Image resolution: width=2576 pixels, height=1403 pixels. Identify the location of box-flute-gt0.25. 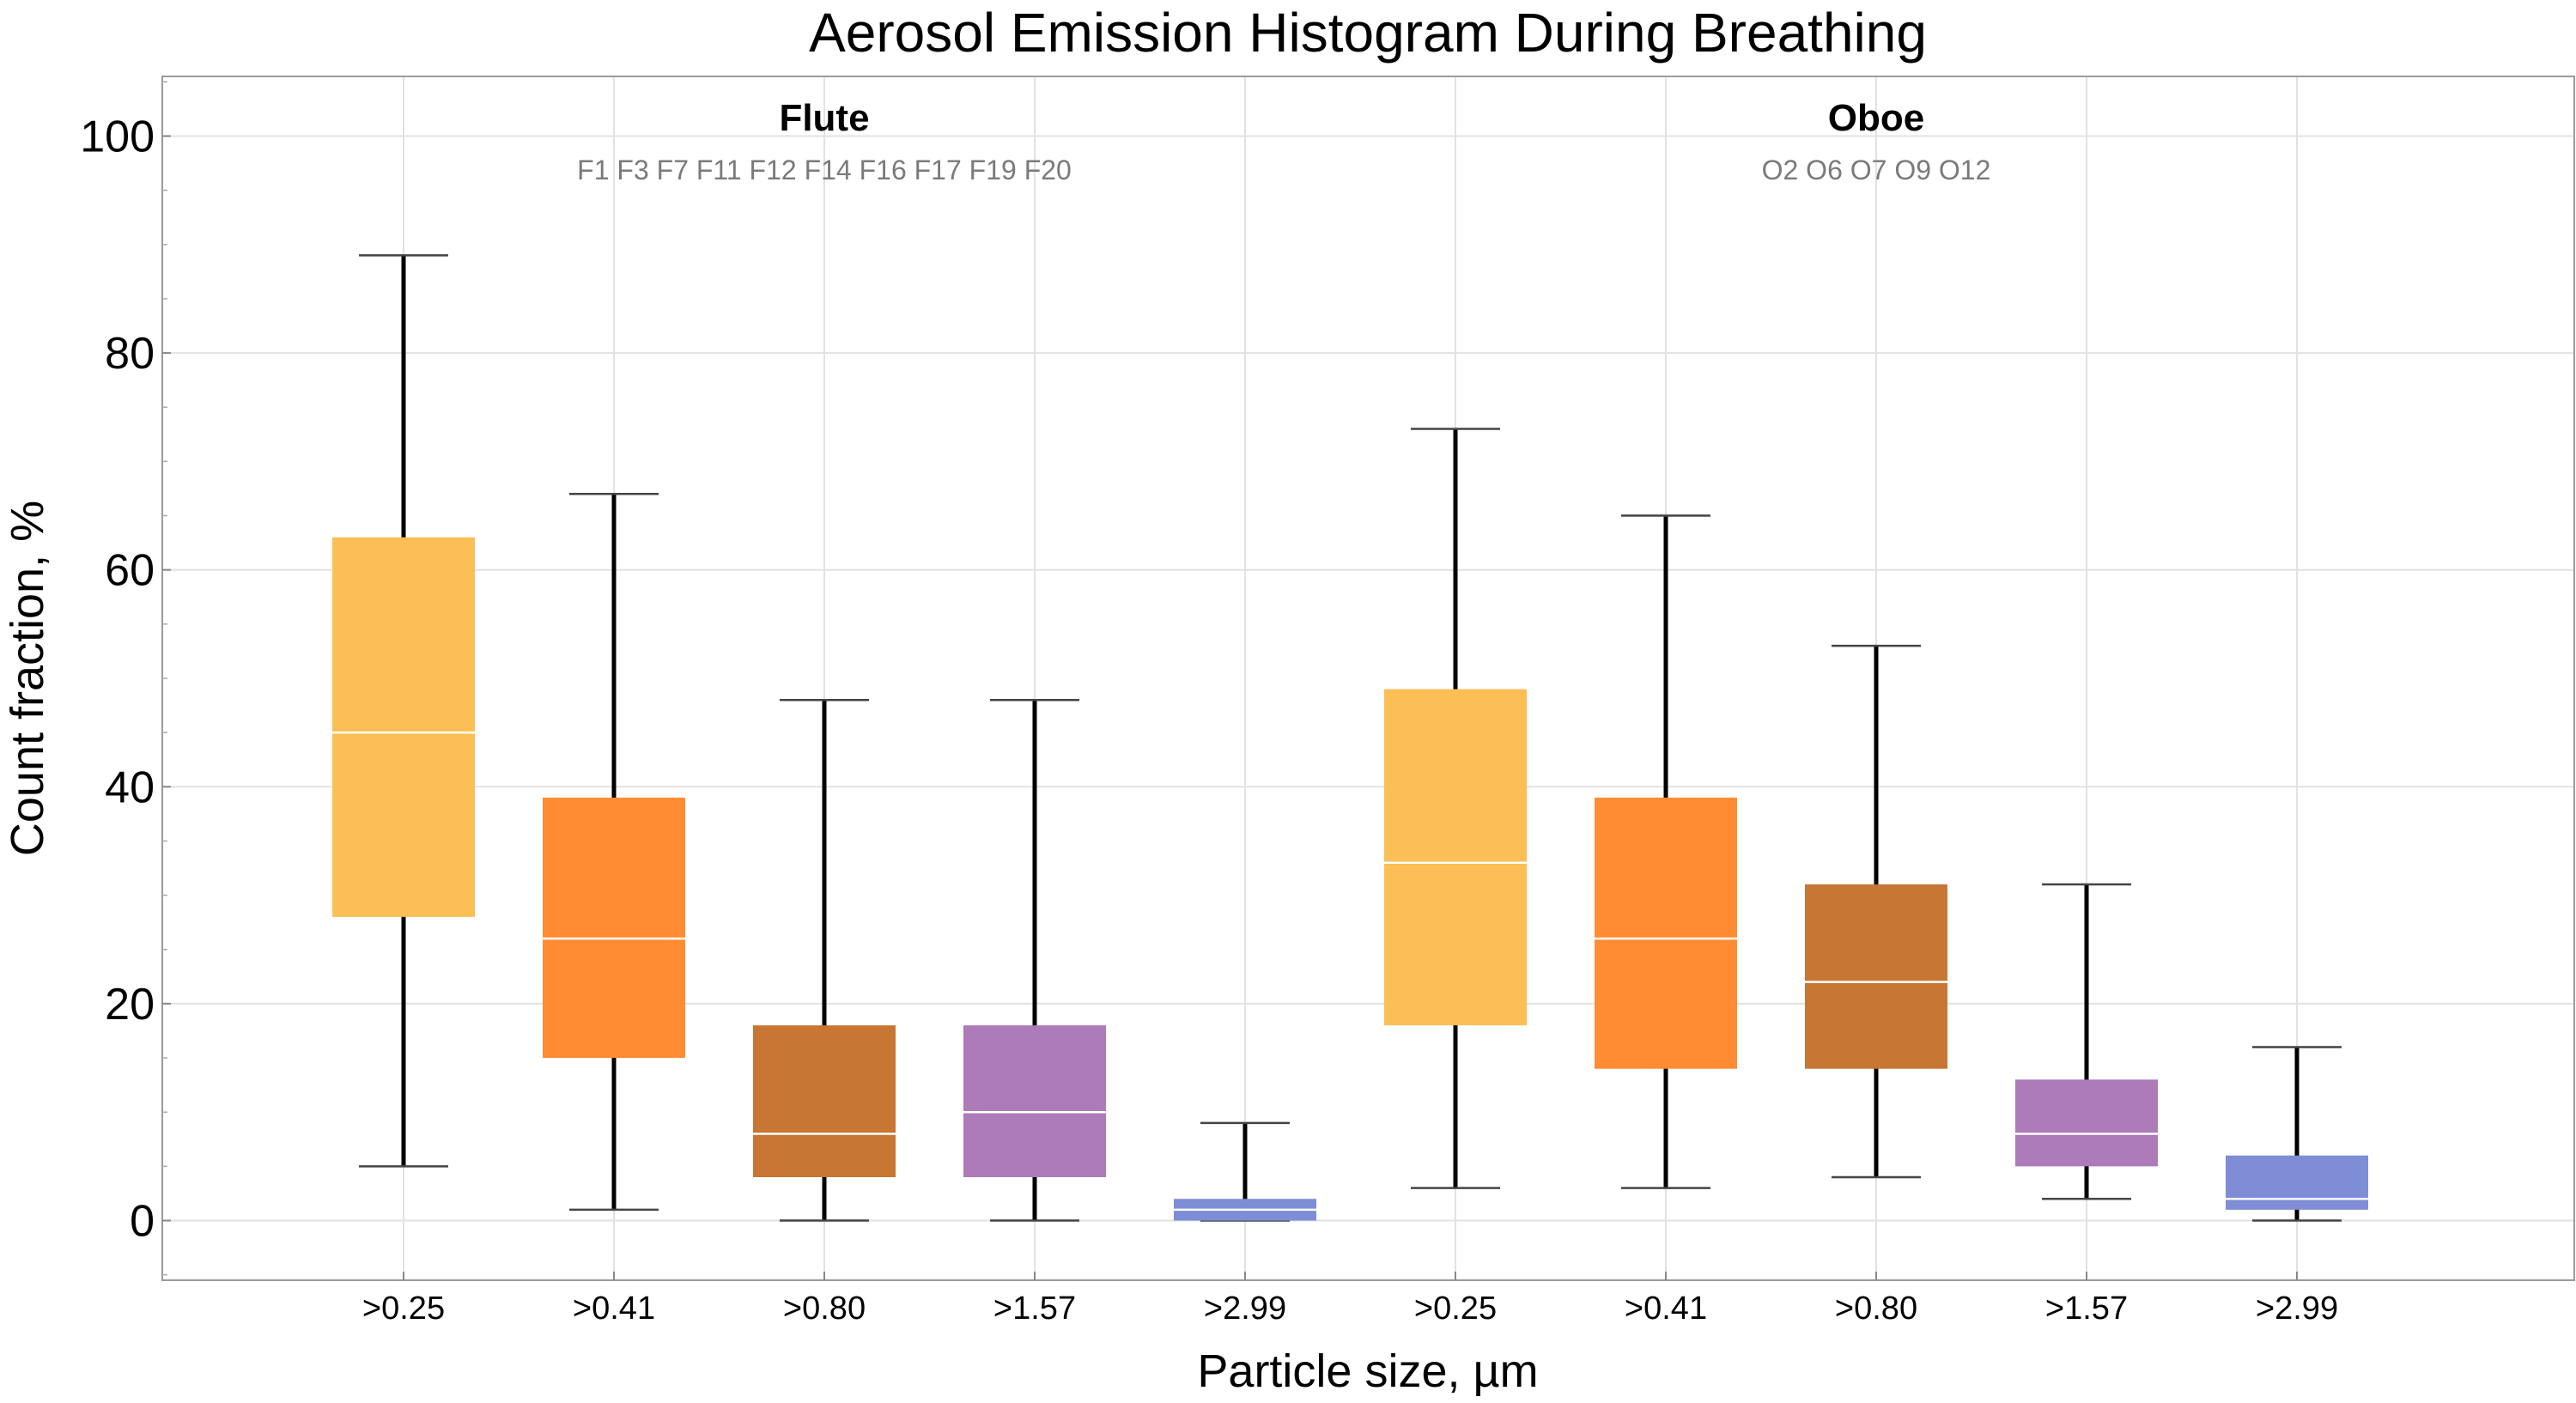
(403, 727).